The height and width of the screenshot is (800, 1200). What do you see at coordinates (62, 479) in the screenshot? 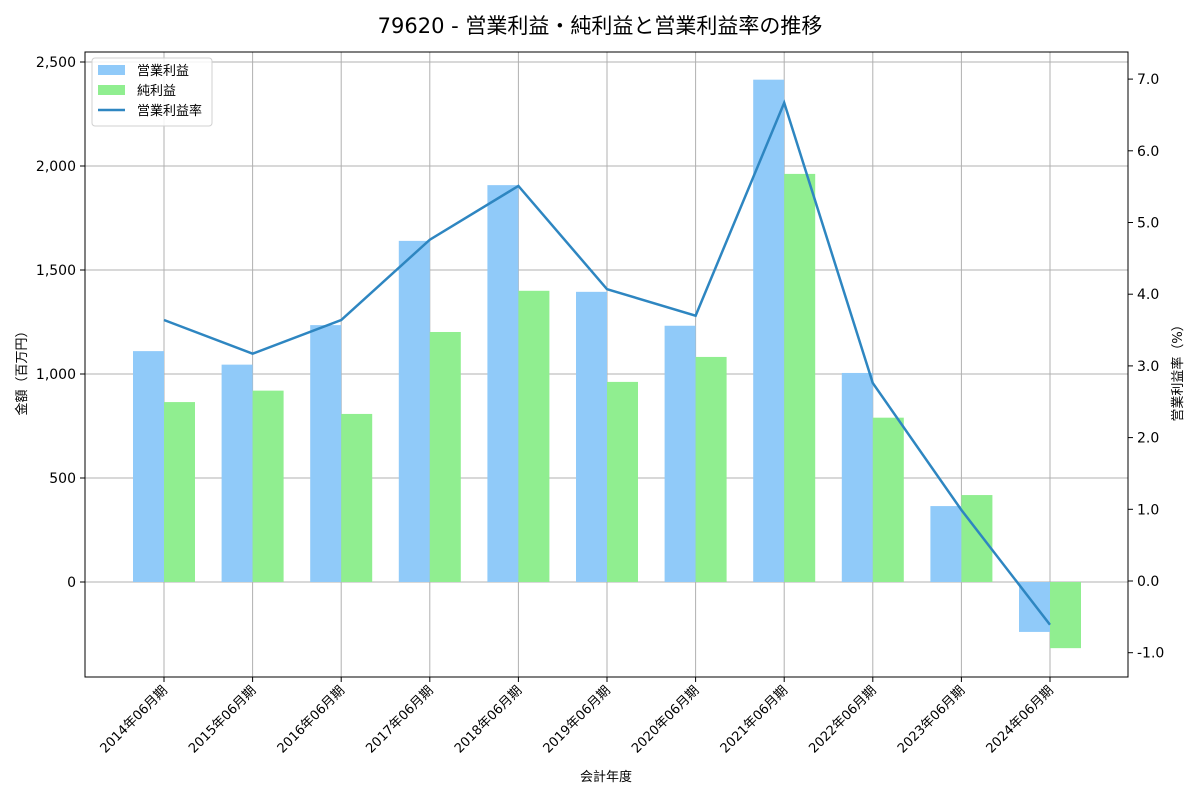
I see `tick-label: 500` at bounding box center [62, 479].